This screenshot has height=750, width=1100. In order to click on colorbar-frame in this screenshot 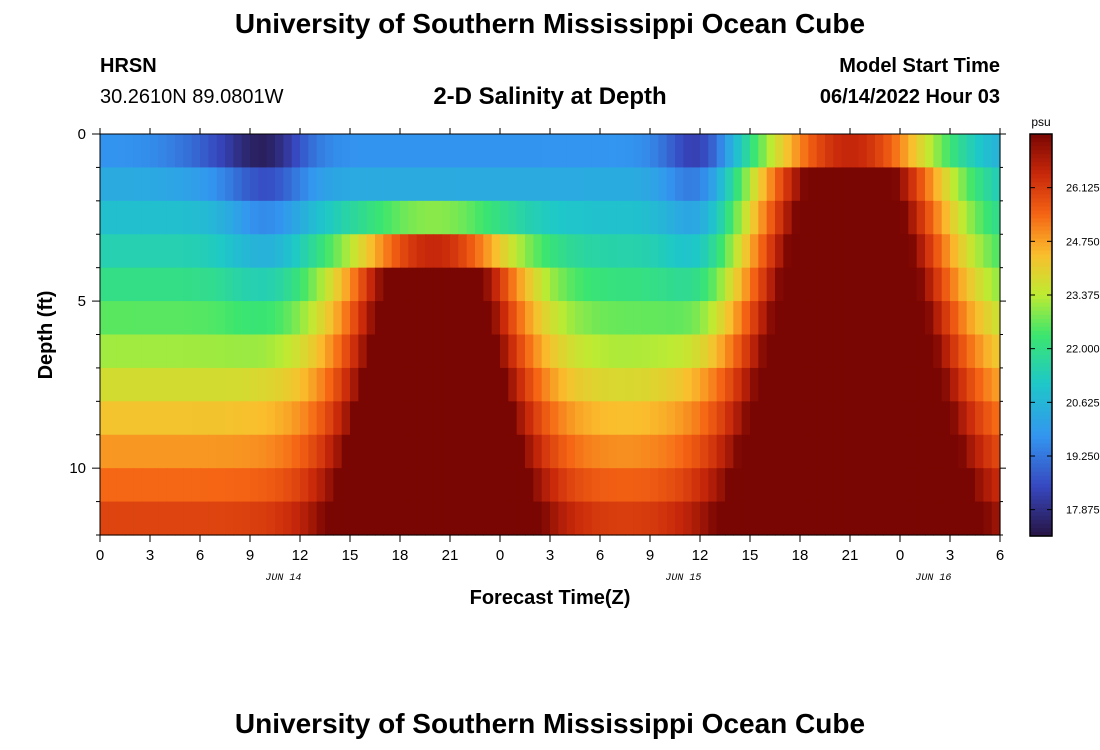, I will do `click(1041, 335)`.